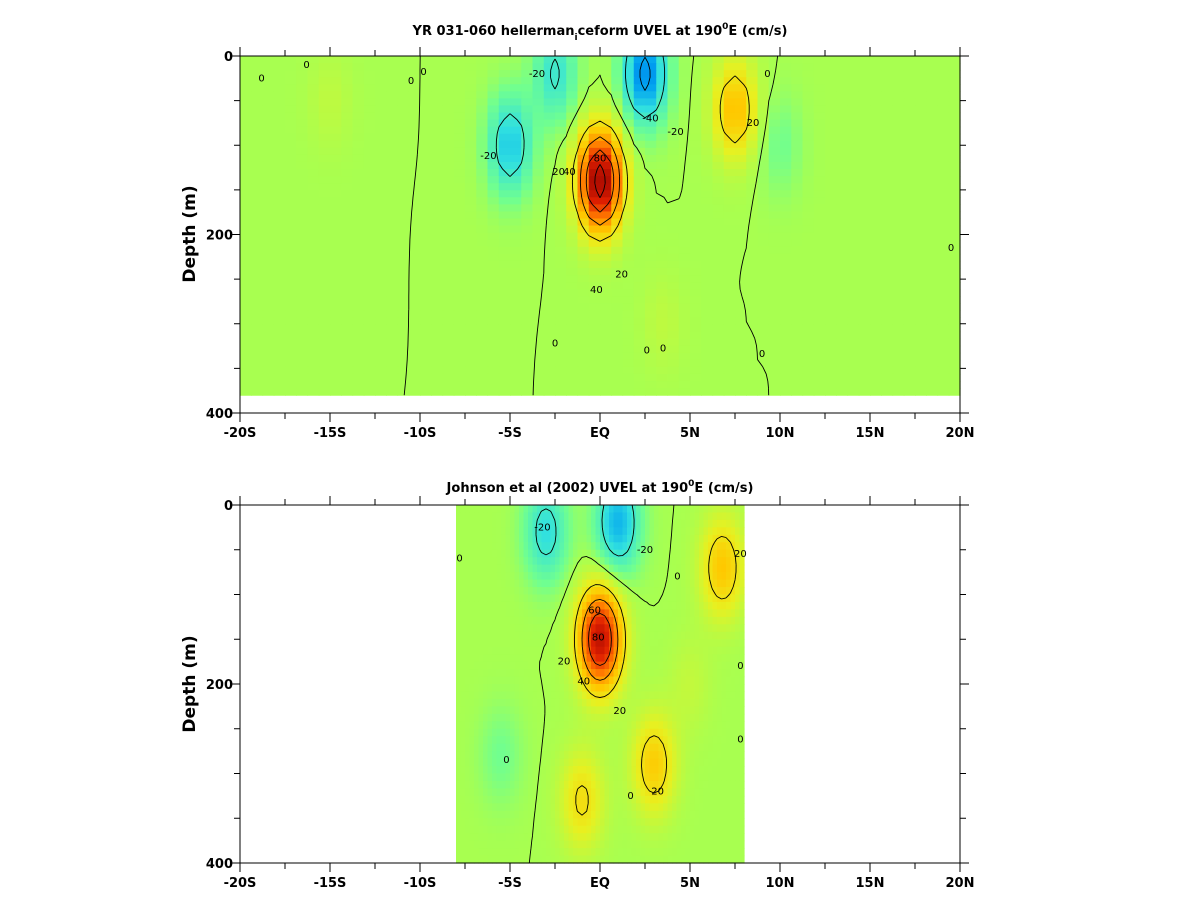 The width and height of the screenshot is (1200, 900). I want to click on contour-line, so click(591, 225).